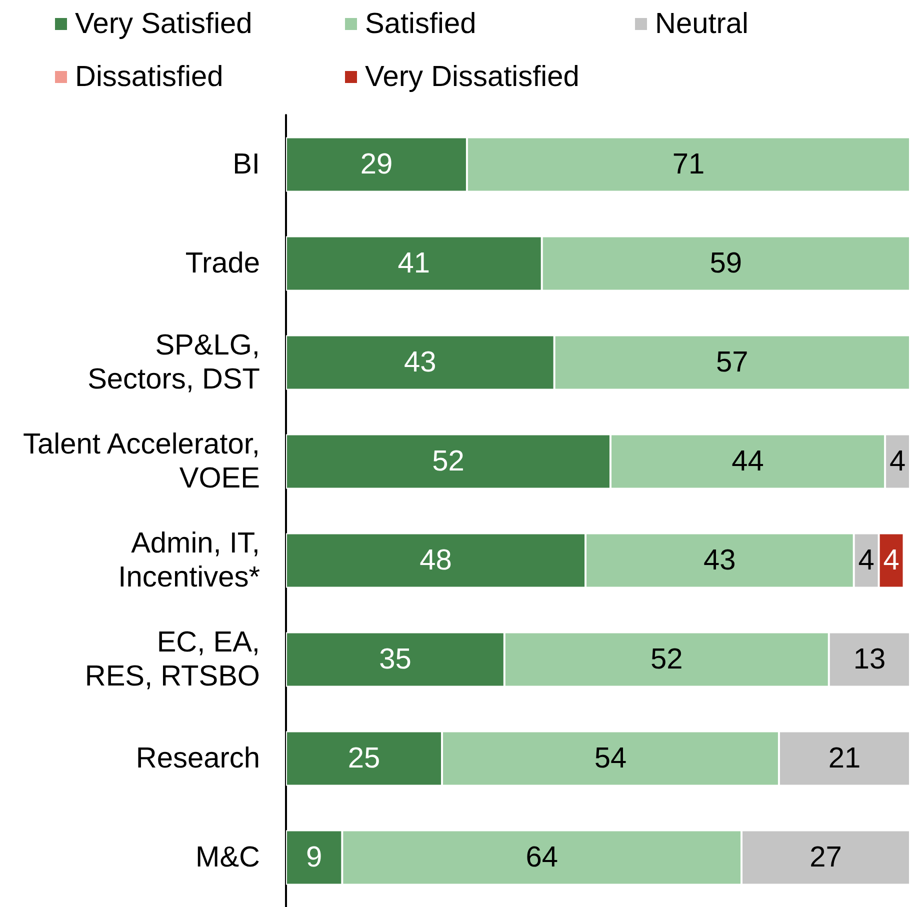  Describe the element at coordinates (420, 24) in the screenshot. I see `legend-label: Satisfied` at that location.